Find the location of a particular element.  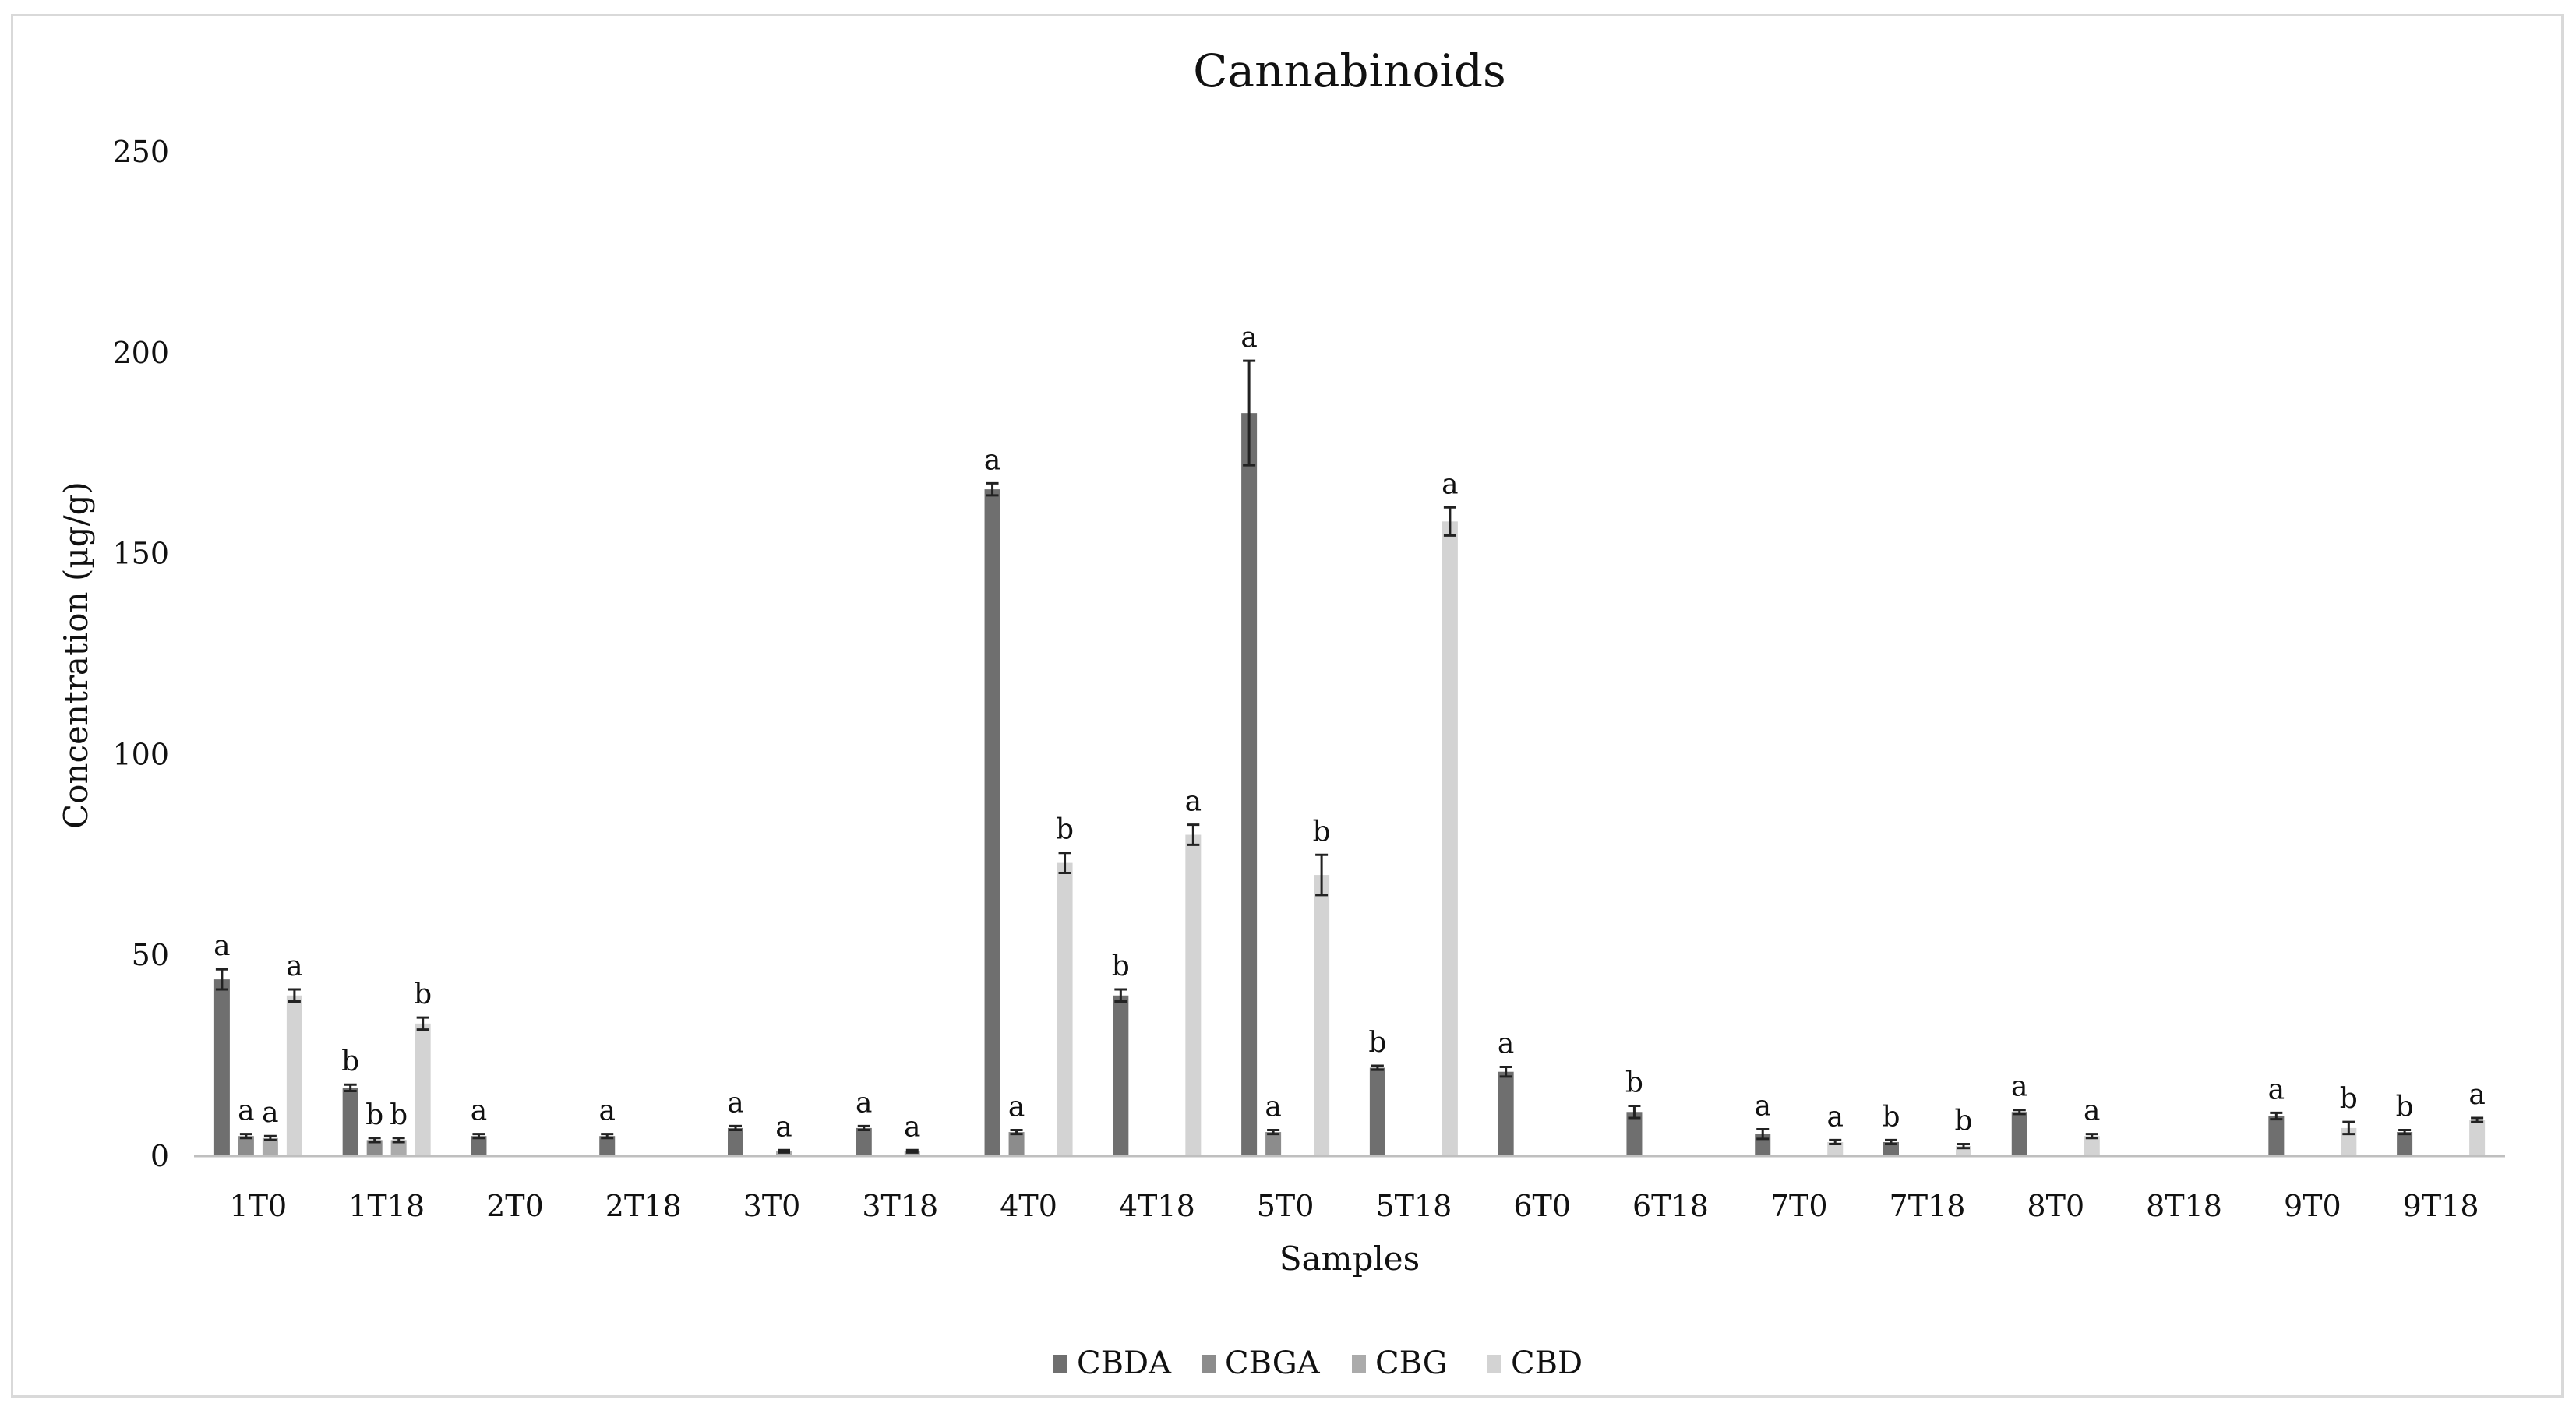

legend-label-cbga: CBGA is located at coordinates (1273, 1363).